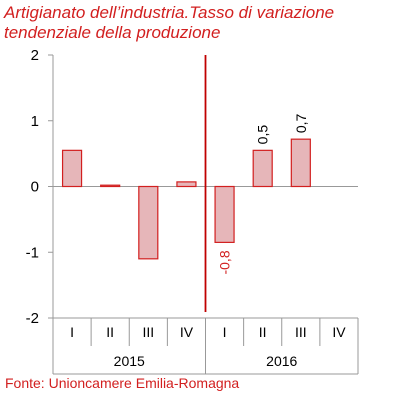 The image size is (400, 400). I want to click on y-tick-label: 2, so click(35, 55).